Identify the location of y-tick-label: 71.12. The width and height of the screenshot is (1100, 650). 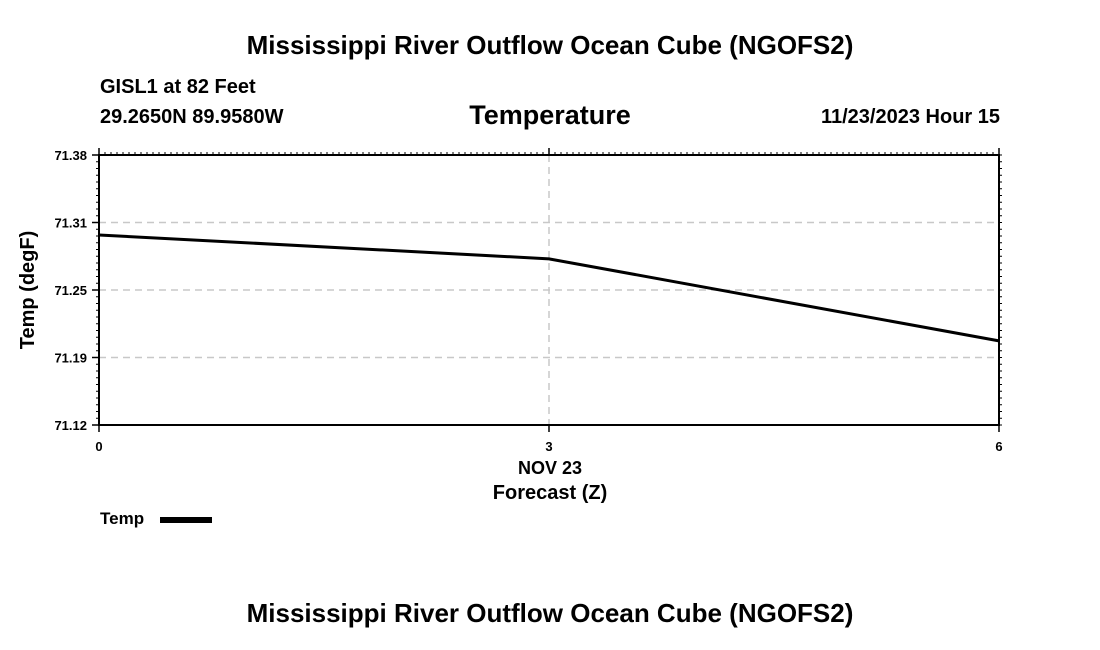
(70, 425).